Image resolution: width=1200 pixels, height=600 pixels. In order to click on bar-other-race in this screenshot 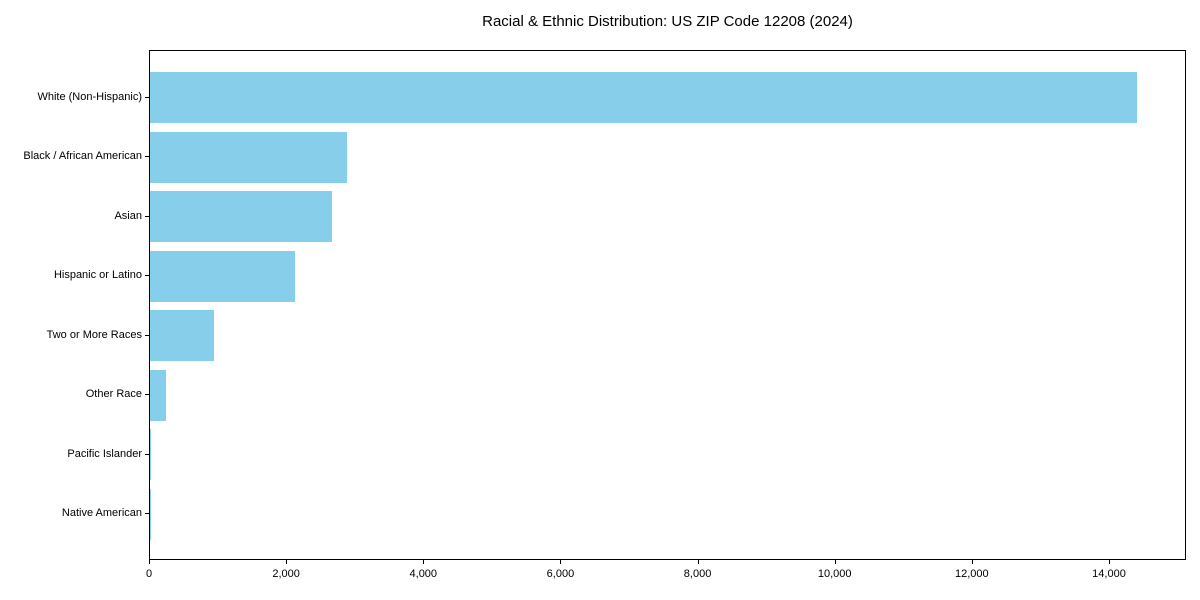, I will do `click(158, 395)`.